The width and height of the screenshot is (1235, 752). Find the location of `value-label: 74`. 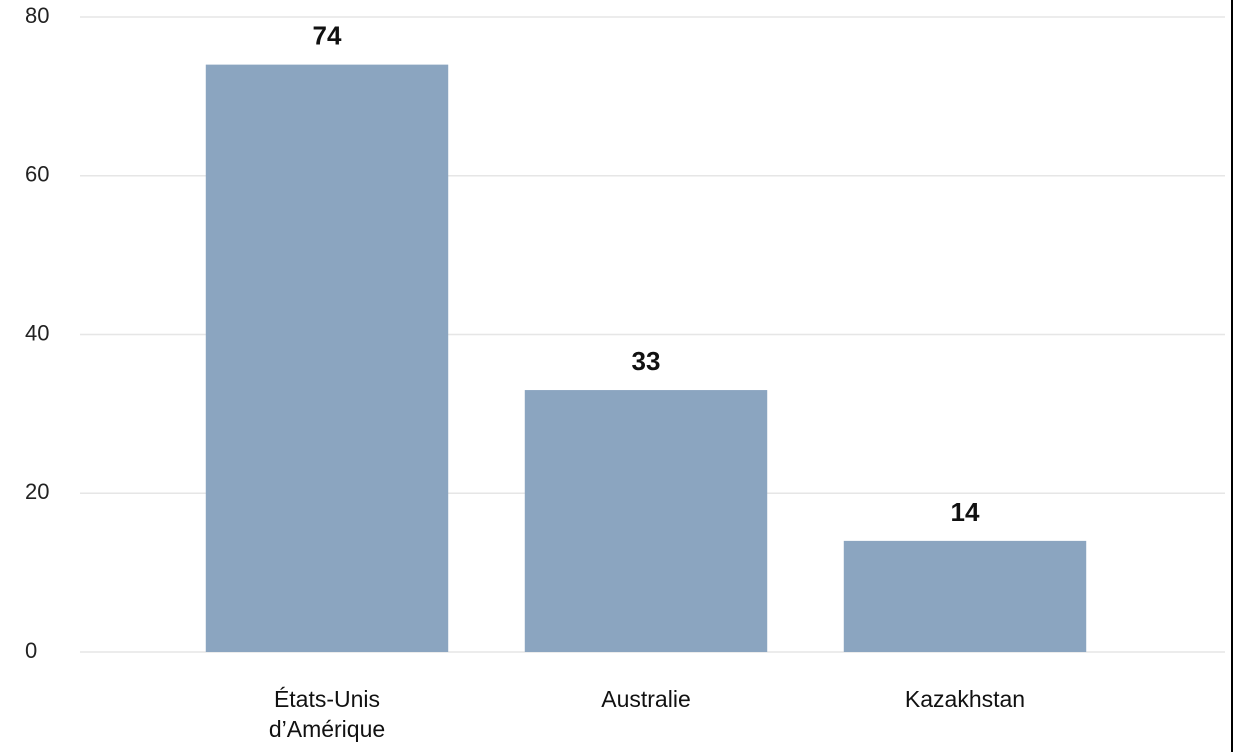

value-label: 74 is located at coordinates (327, 36).